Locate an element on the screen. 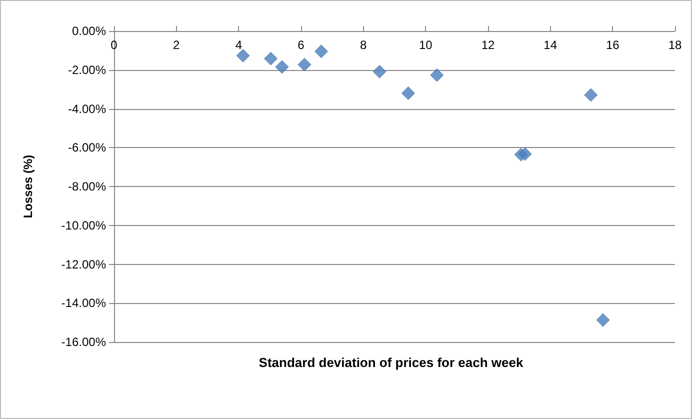 This screenshot has width=692, height=419. x-tick-label: 12 is located at coordinates (488, 45).